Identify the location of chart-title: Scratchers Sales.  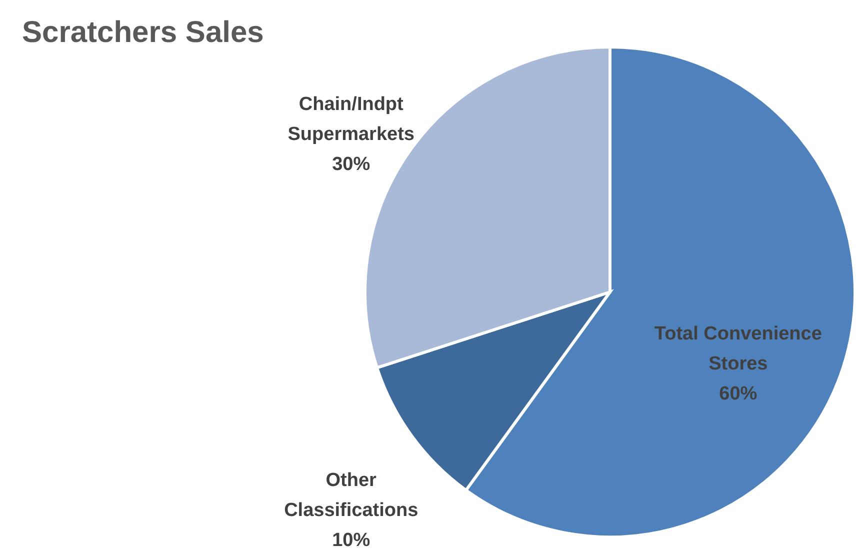
(143, 32).